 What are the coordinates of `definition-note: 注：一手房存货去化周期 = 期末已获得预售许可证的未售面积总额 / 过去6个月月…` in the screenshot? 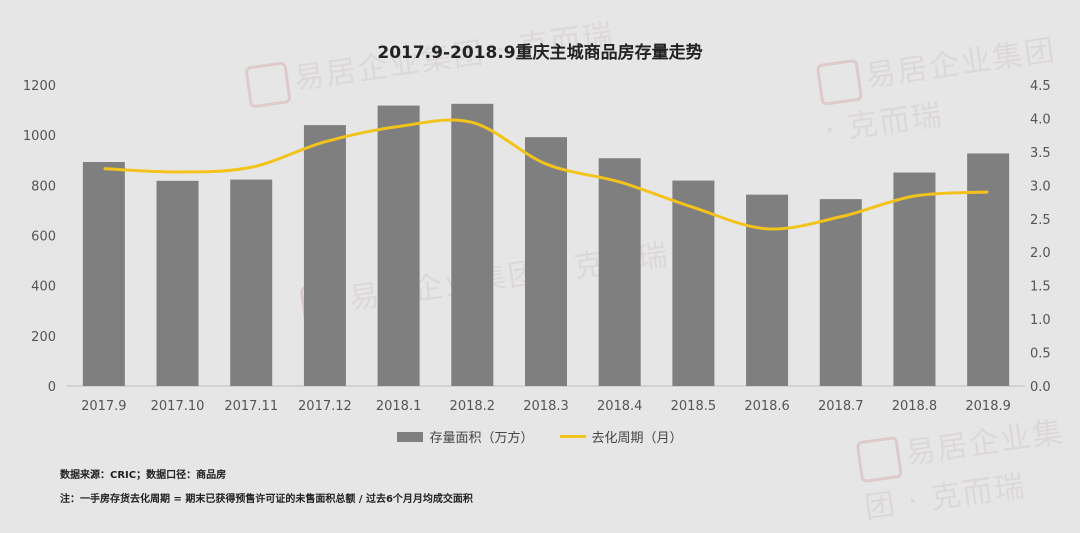 It's located at (266, 499).